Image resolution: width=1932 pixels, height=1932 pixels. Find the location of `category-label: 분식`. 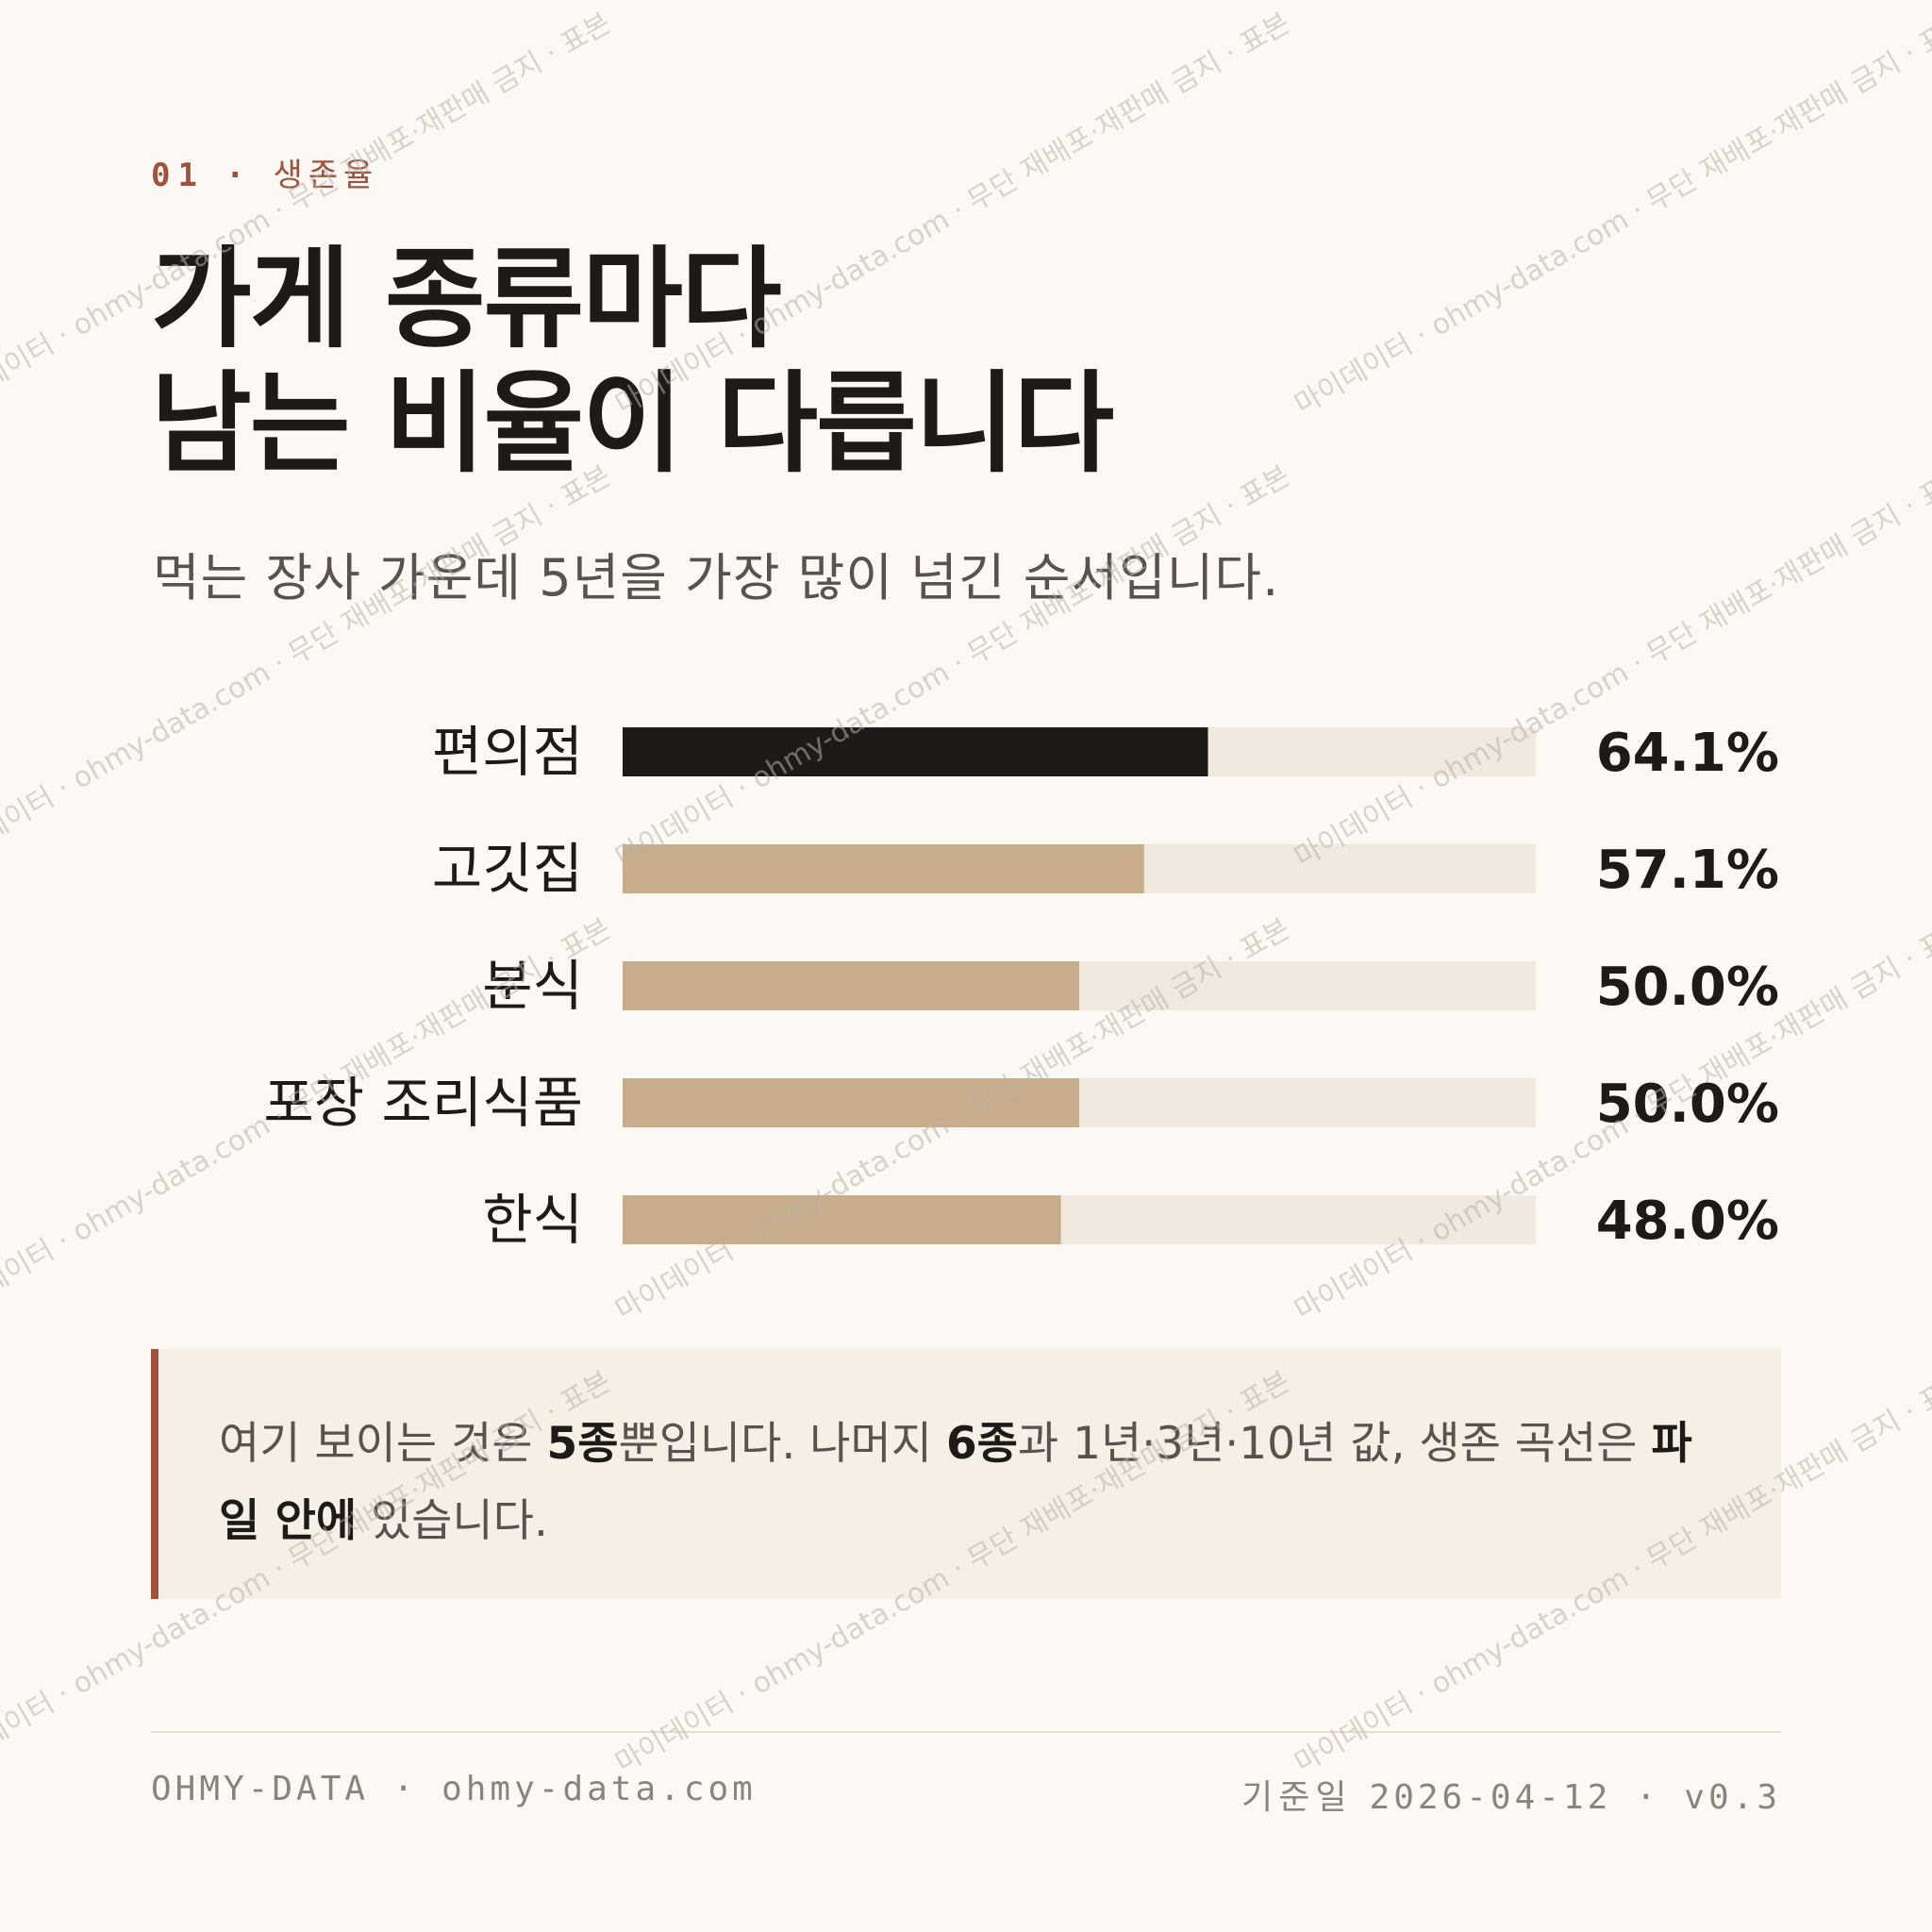

category-label: 분식 is located at coordinates (533, 986).